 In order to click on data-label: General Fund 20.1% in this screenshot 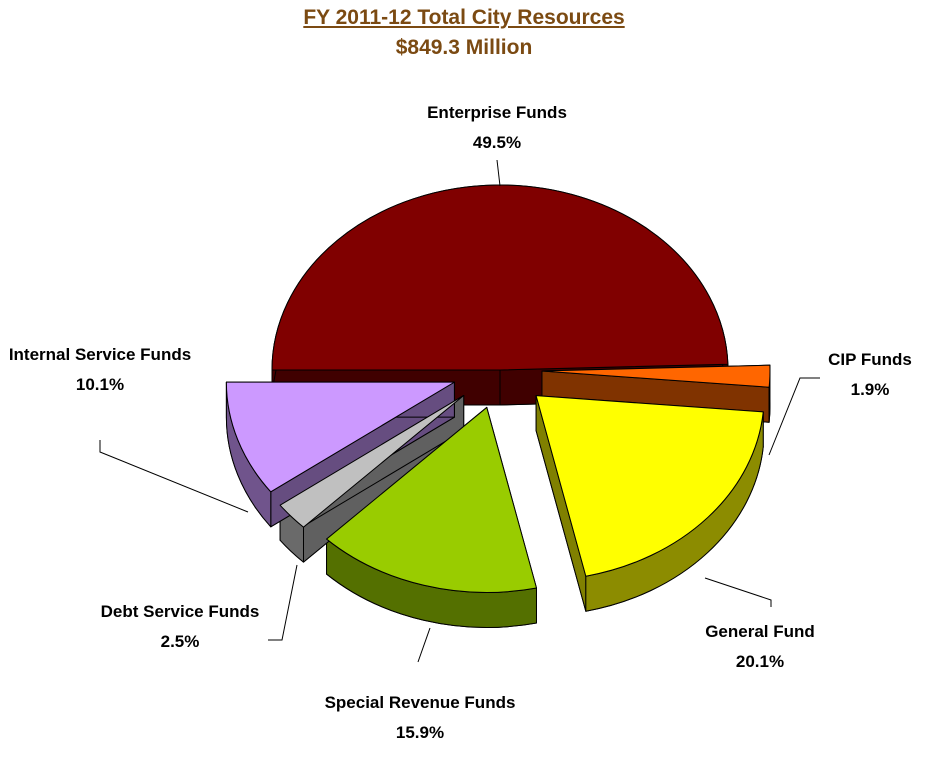, I will do `click(760, 647)`.